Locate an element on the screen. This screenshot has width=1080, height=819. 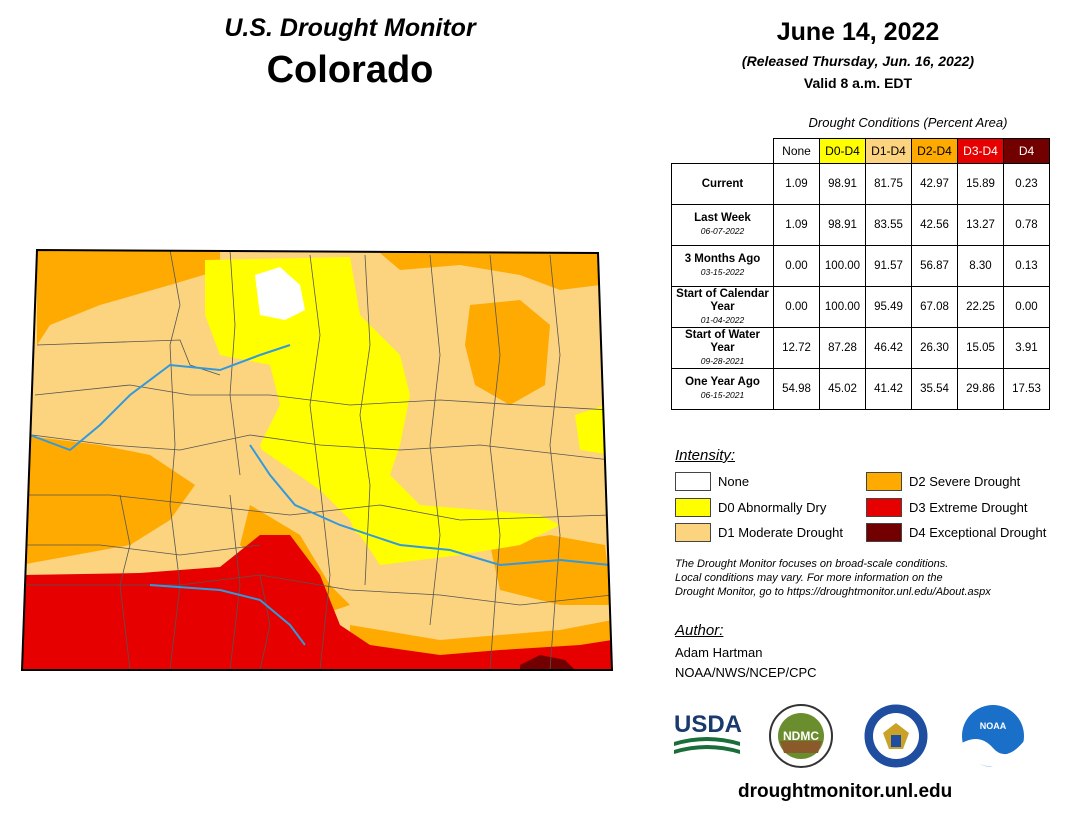
table-cell: 41.42 is located at coordinates (888, 389).